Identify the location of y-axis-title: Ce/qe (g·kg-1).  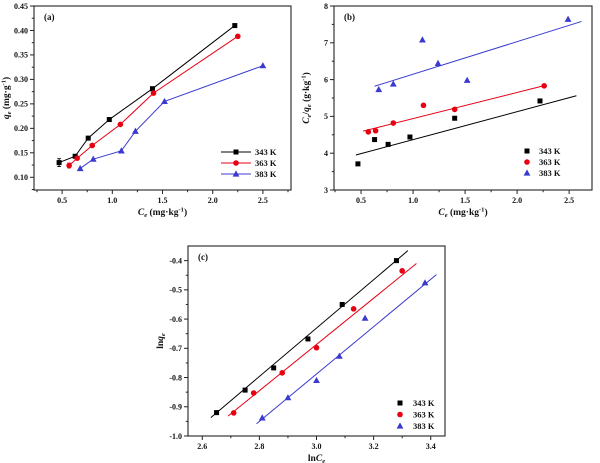
(307, 98).